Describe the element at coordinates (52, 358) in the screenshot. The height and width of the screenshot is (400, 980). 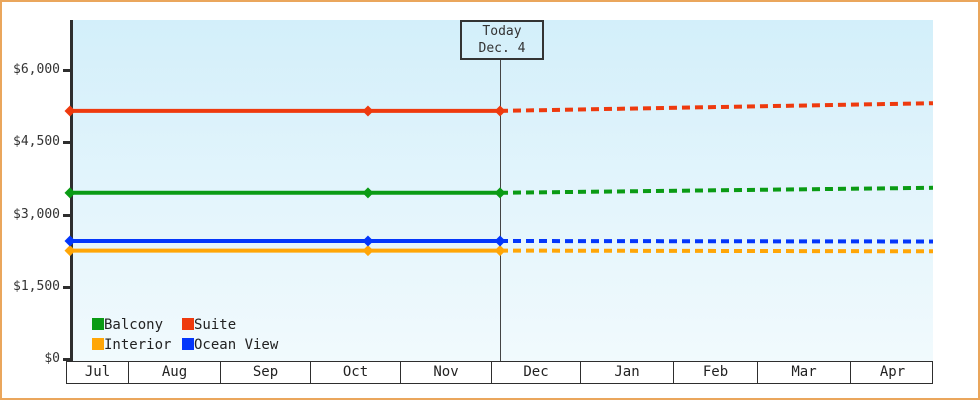
I see `y-axis-label: $0` at that location.